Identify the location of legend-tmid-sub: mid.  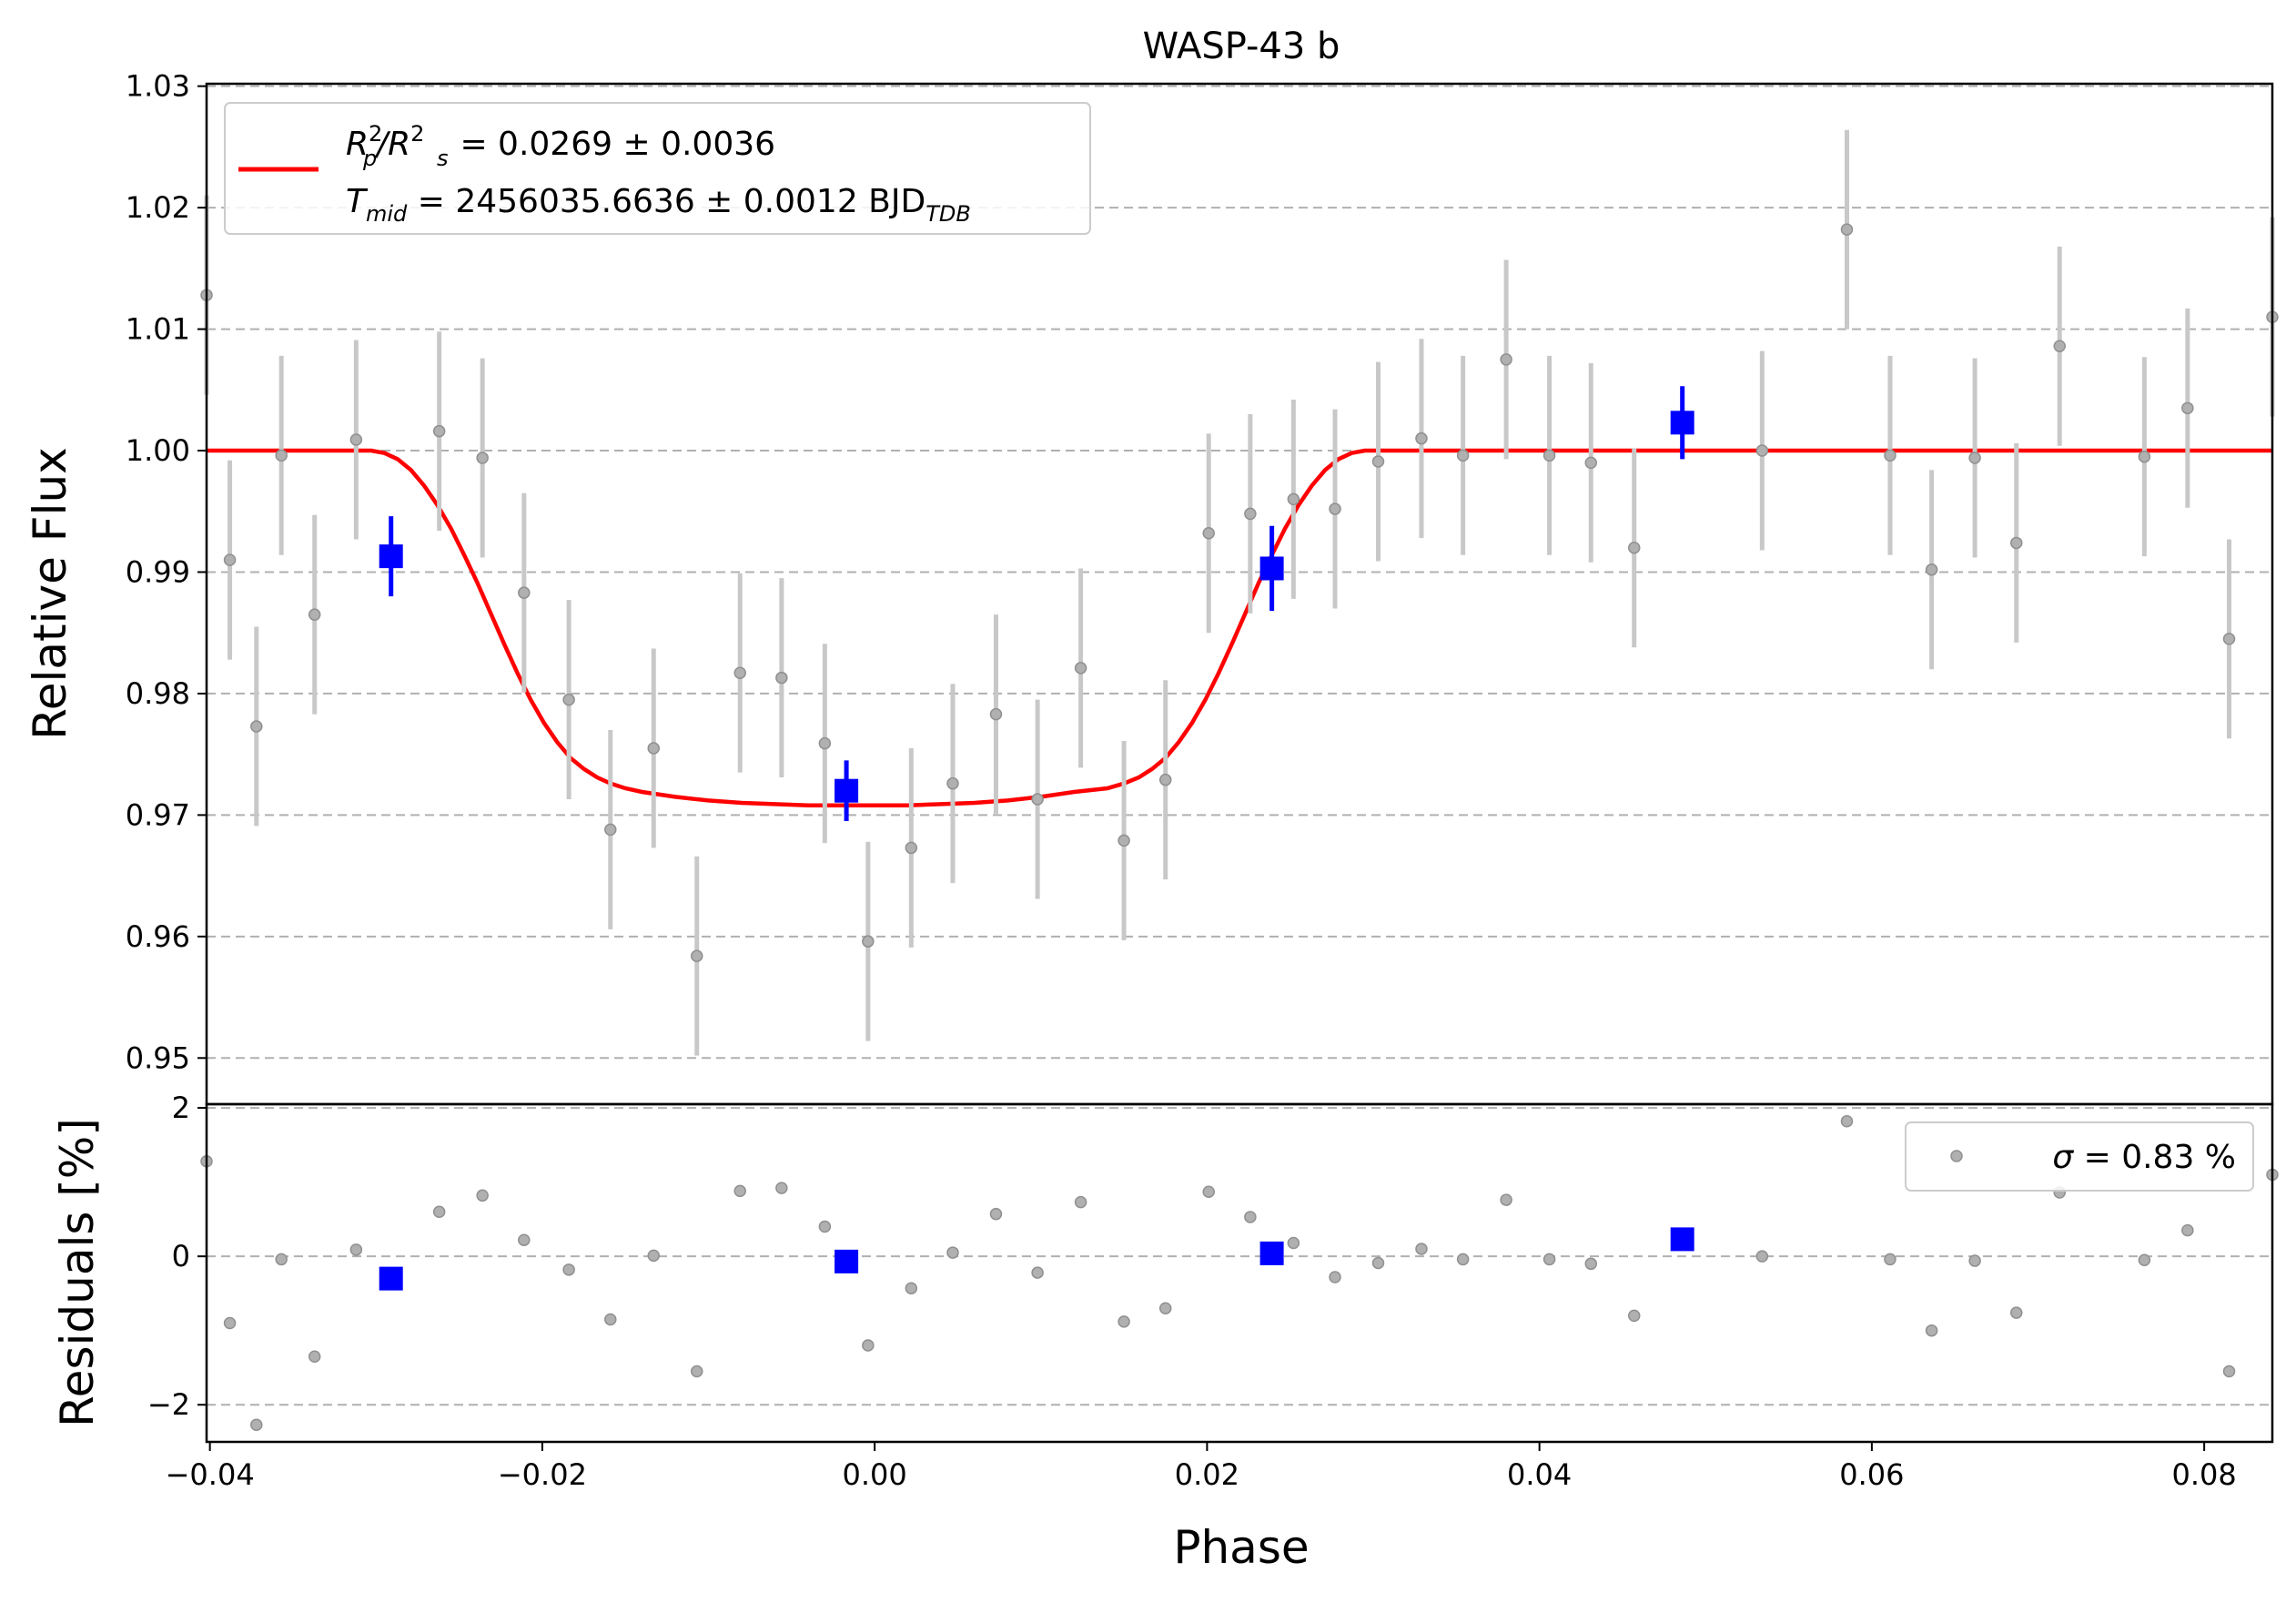
(387, 214).